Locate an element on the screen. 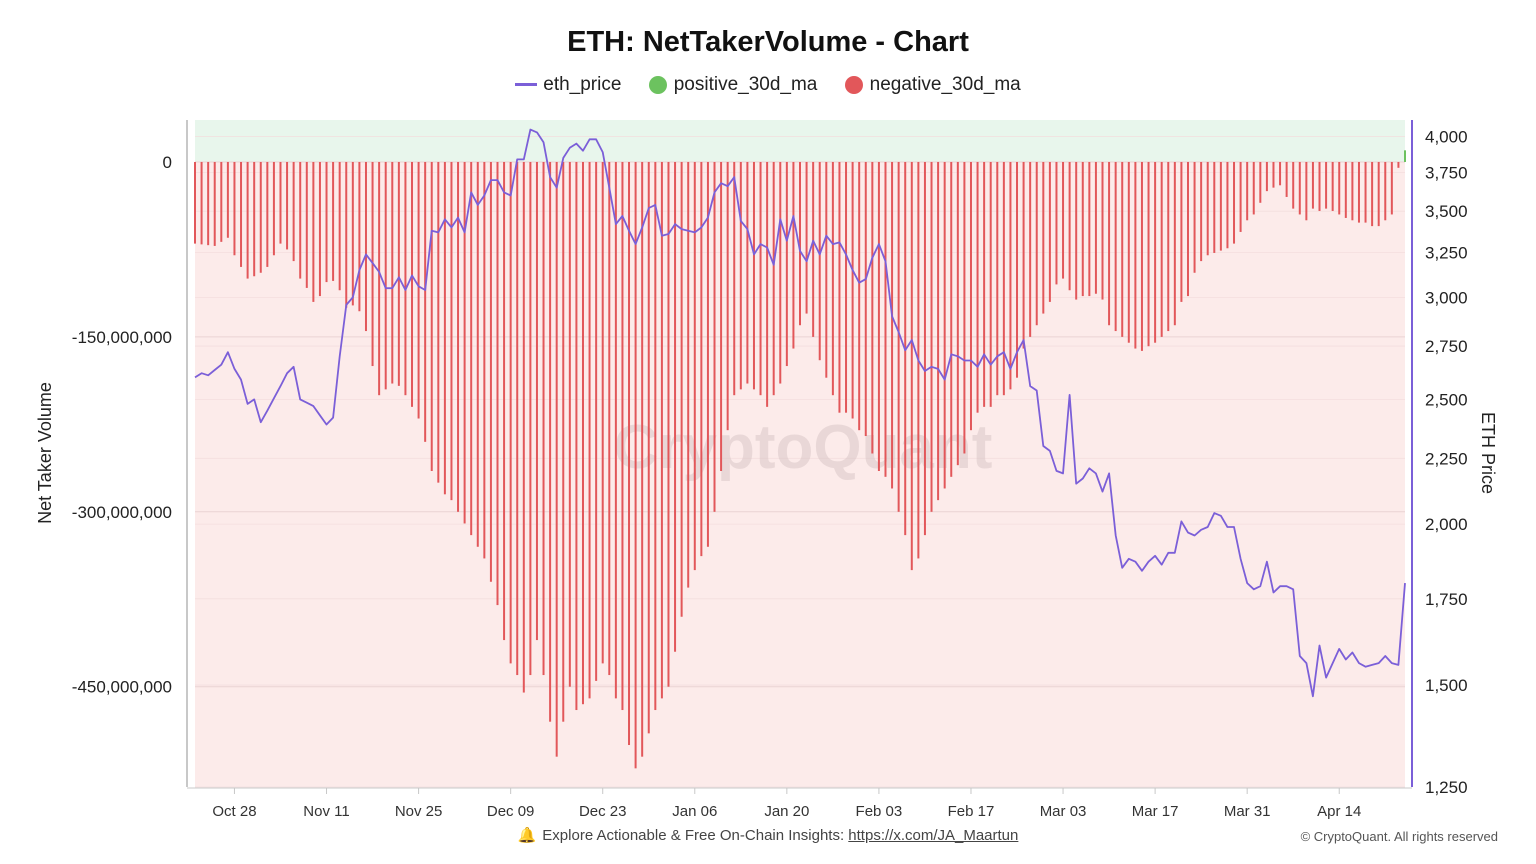  x-tick-label-6: Jan 20 is located at coordinates (786, 811).